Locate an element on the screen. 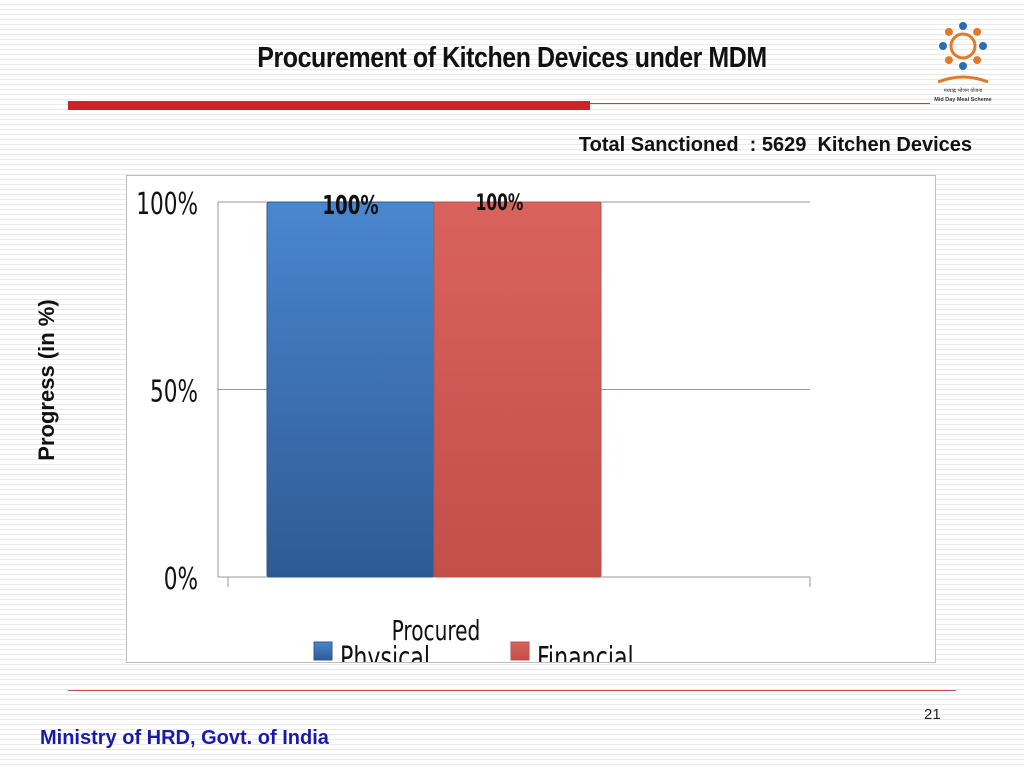  y-tick-label: 100% is located at coordinates (167, 204).